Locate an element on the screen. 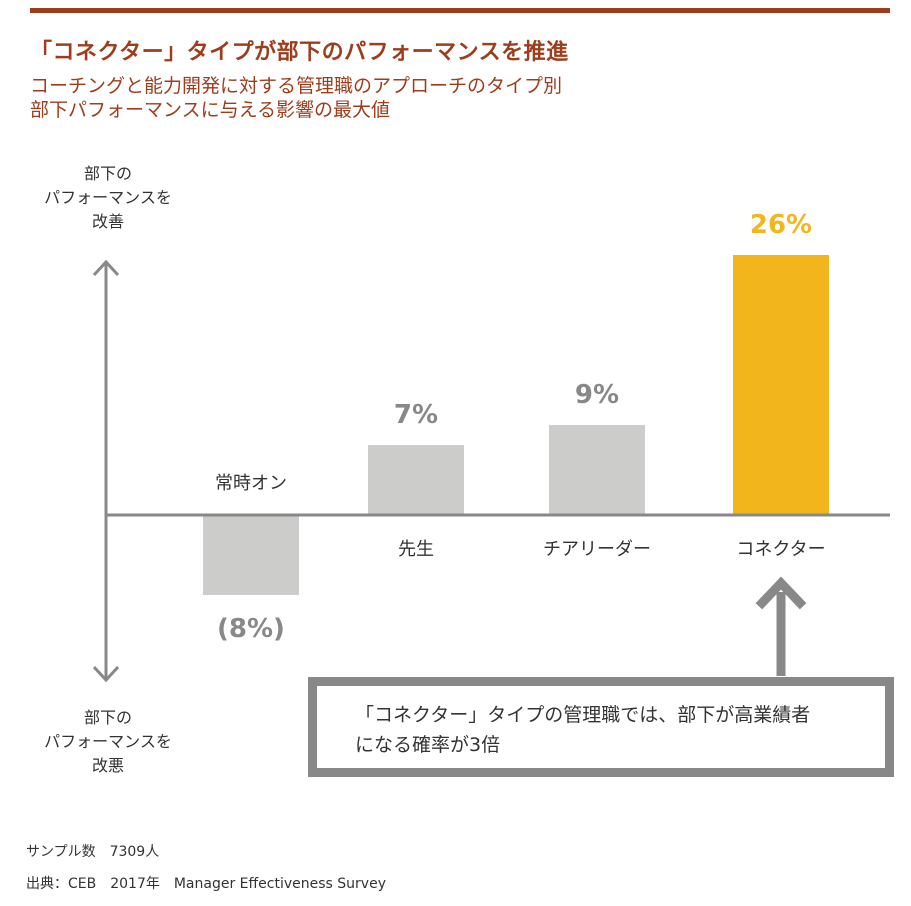 Image resolution: width=911 pixels, height=906 pixels. axis-note-improve: 部下の パフォーマンスを 改善 is located at coordinates (108, 198).